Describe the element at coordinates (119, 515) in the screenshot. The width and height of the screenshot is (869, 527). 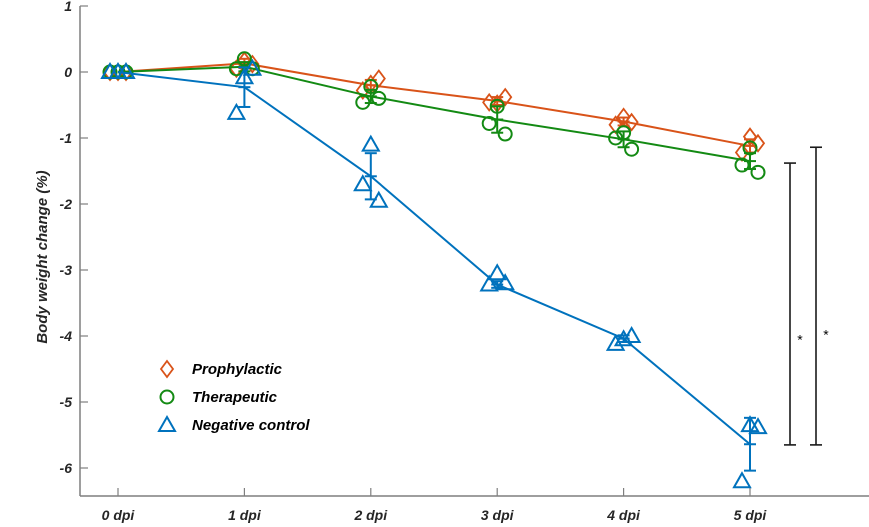
I see `x-tick-label: 0 dpi` at that location.